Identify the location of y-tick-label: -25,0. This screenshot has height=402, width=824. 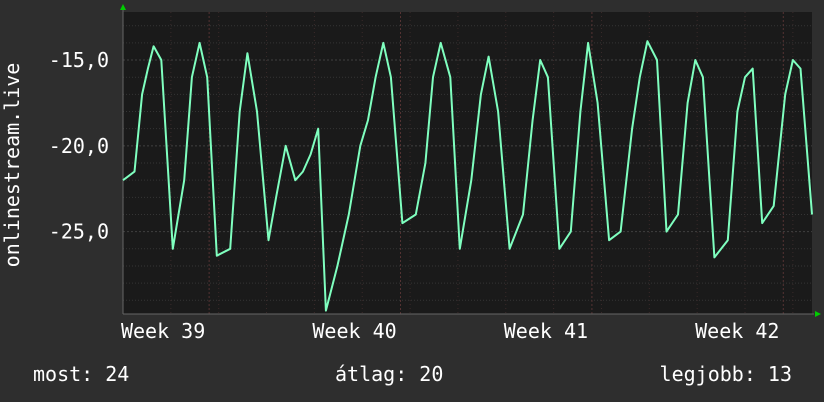
(79, 232).